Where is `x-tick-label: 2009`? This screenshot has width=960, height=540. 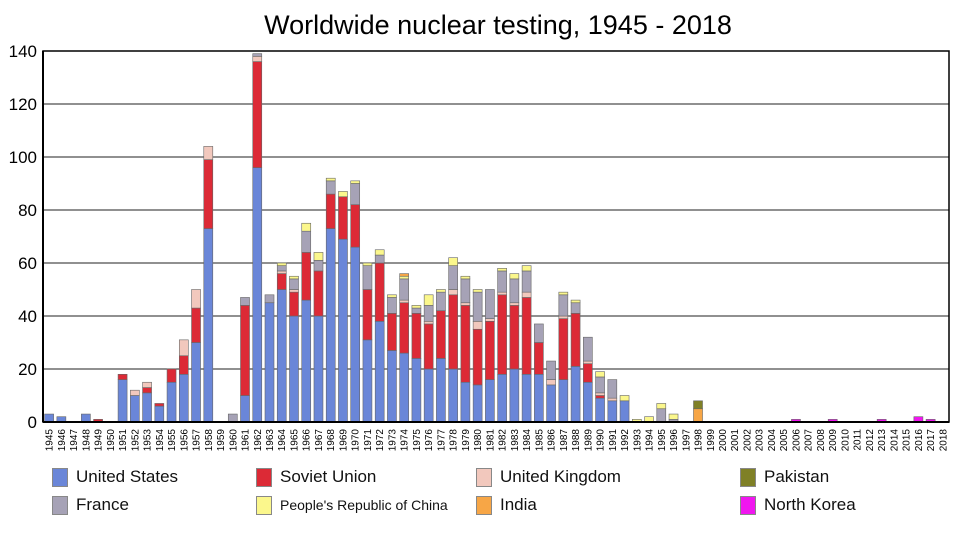 x-tick-label: 2009 is located at coordinates (833, 440).